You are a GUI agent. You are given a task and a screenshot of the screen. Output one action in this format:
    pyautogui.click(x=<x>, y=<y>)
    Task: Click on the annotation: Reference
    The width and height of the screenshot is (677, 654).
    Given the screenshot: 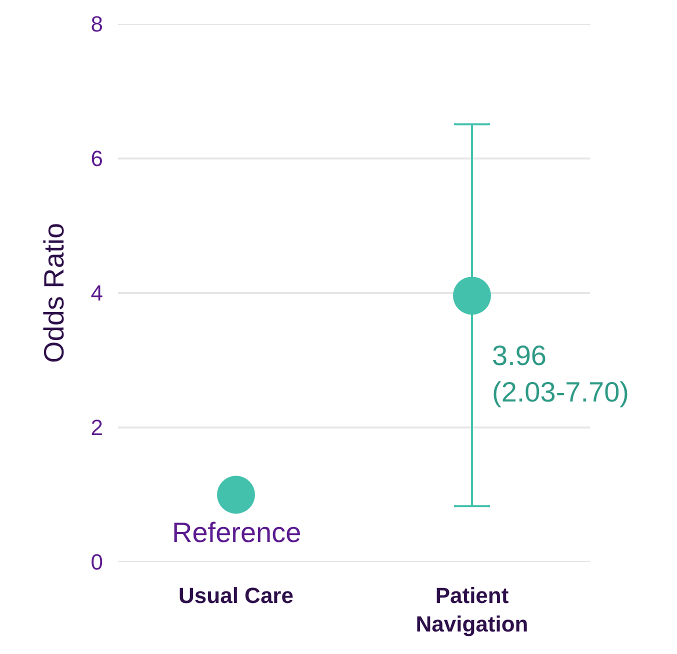 What is the action you would take?
    pyautogui.click(x=237, y=532)
    